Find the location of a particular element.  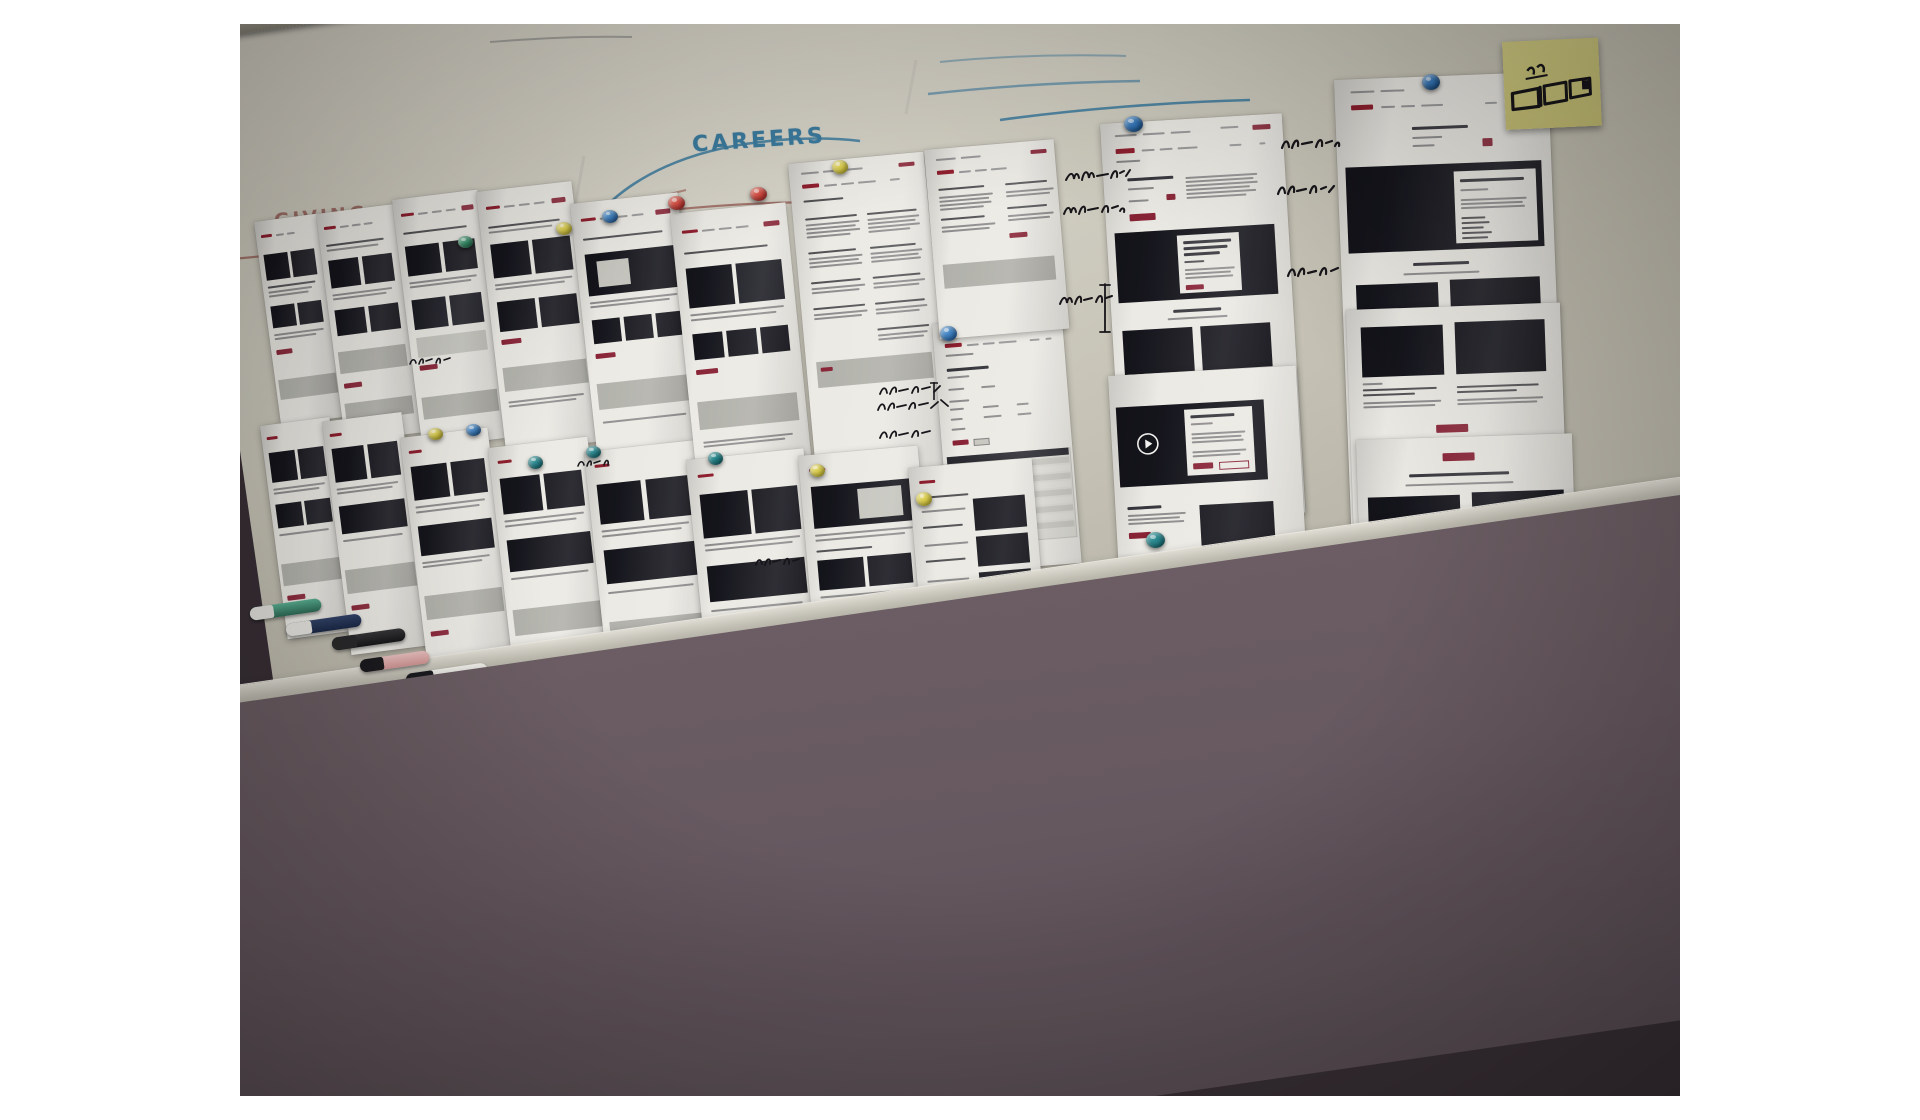

sticky-note-sketch-icon is located at coordinates (1551, 87).